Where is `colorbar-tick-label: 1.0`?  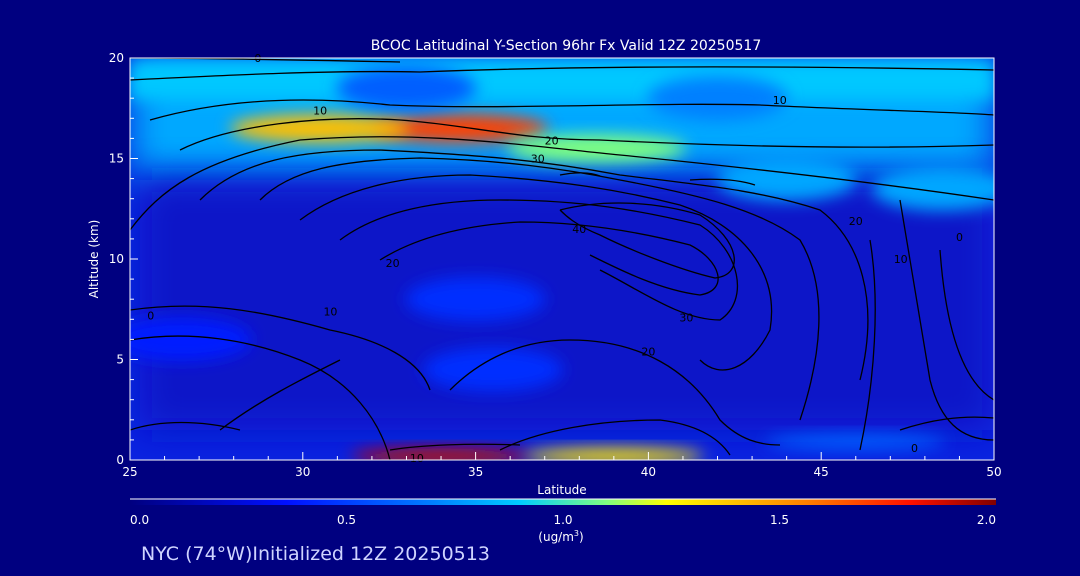 colorbar-tick-label: 1.0 is located at coordinates (562, 520).